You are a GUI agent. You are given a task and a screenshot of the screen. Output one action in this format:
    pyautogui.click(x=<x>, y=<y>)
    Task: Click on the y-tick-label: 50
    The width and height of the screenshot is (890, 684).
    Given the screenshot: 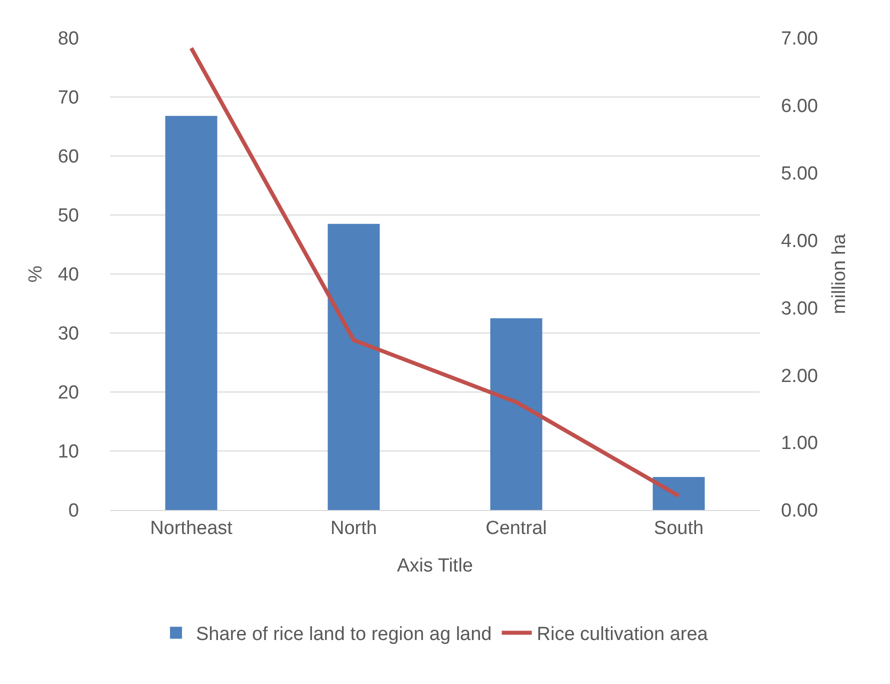 What is the action you would take?
    pyautogui.click(x=68, y=216)
    